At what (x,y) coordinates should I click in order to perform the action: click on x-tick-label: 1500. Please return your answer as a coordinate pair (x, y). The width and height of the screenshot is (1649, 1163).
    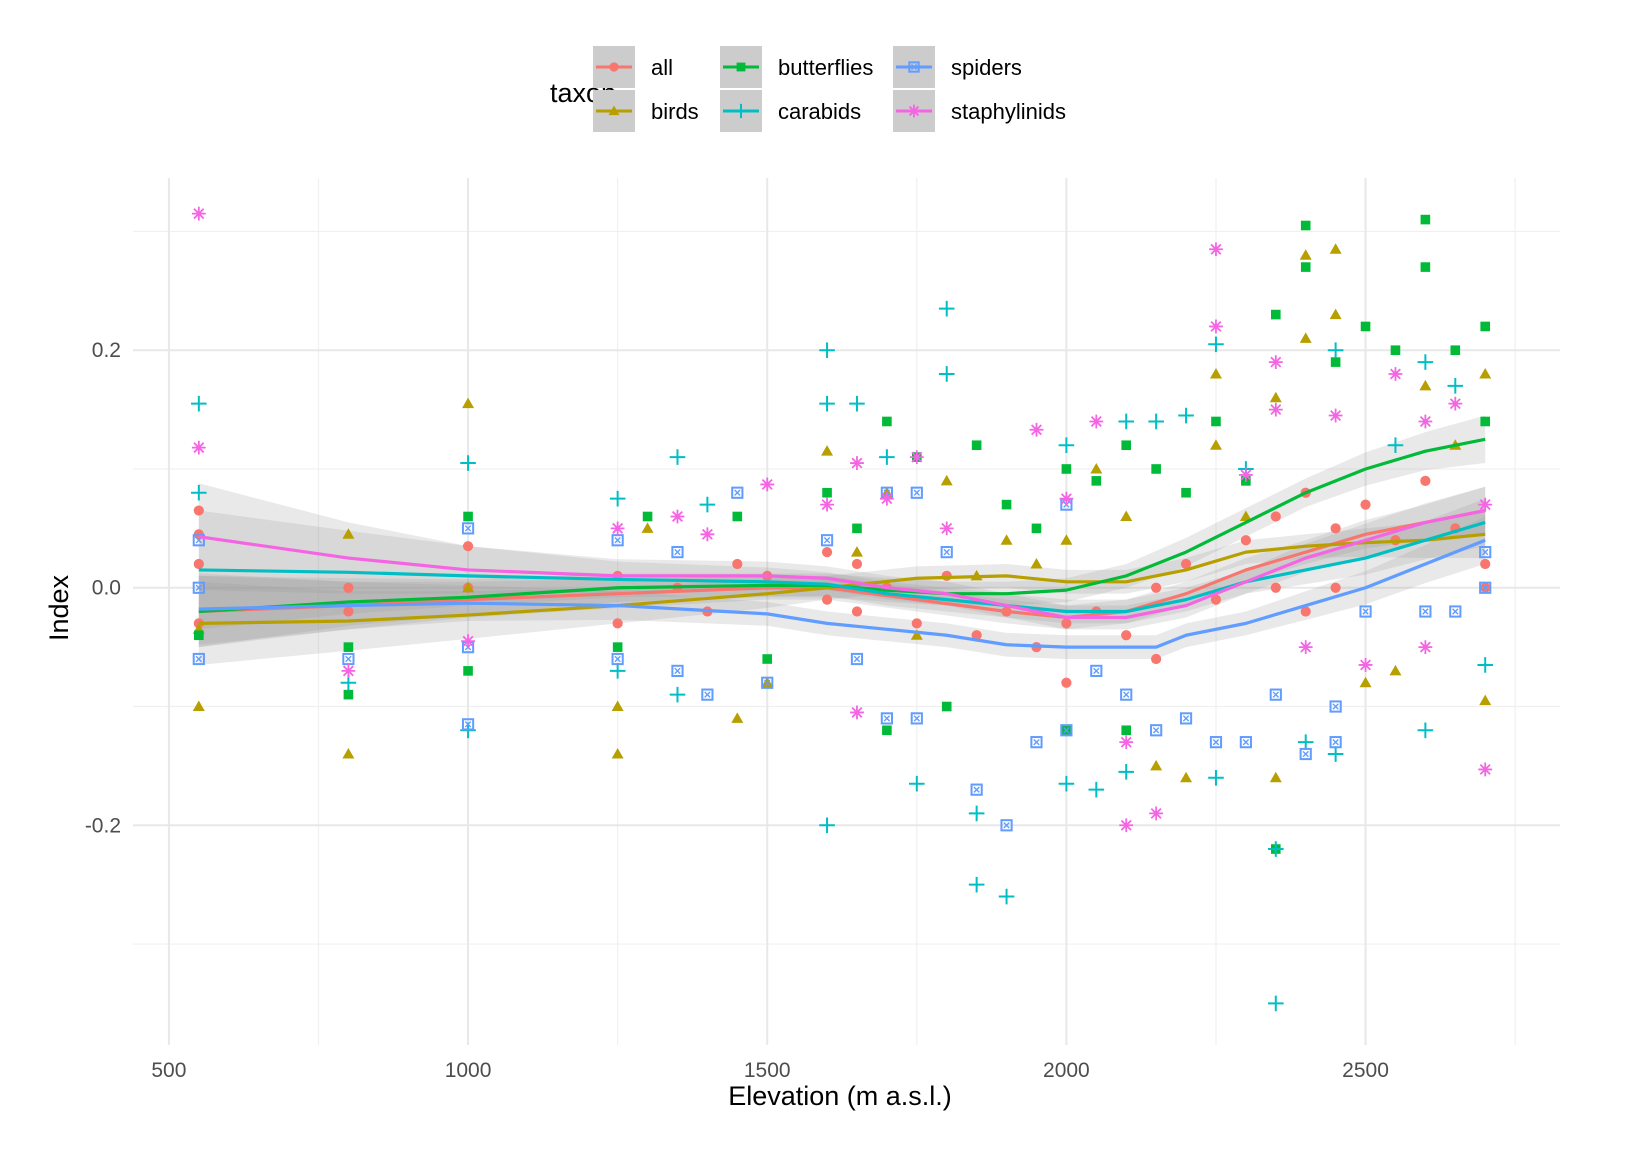
    Looking at the image, I should click on (767, 1070).